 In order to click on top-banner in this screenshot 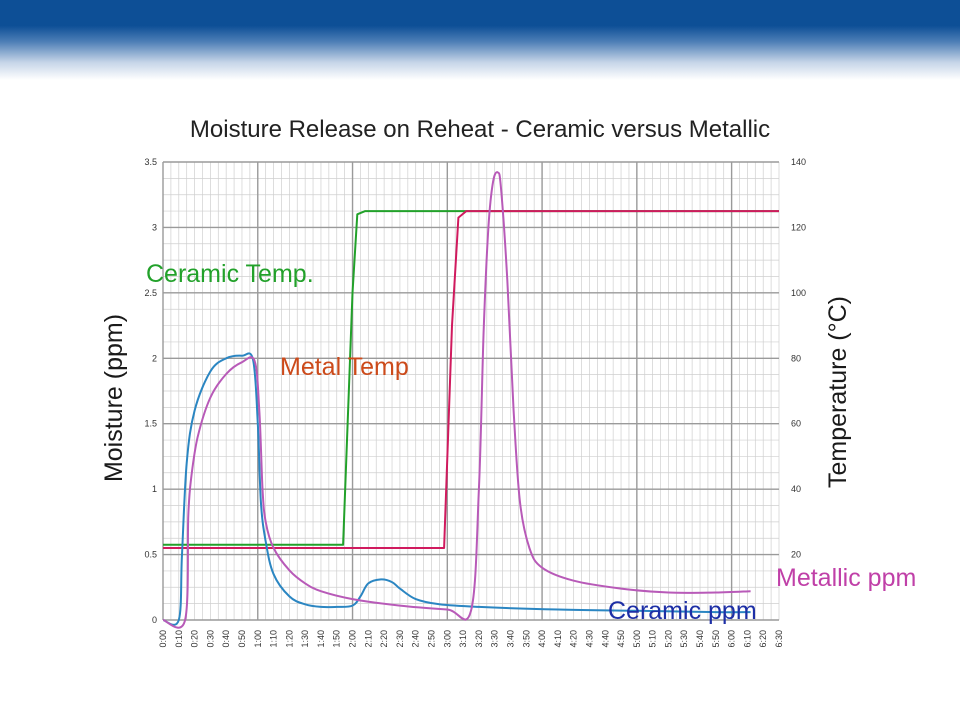, I will do `click(480, 40)`.